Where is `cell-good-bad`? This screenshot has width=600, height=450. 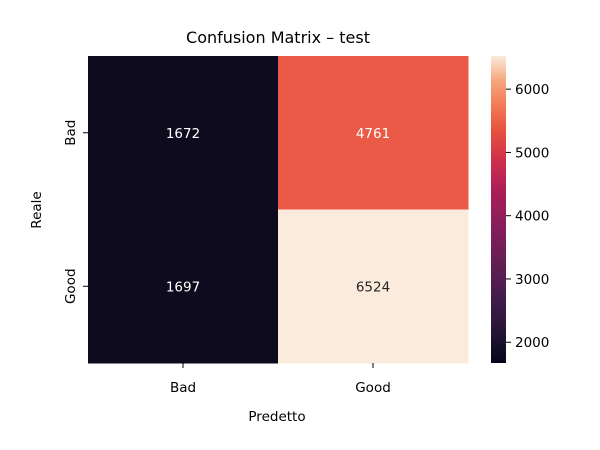
cell-good-bad is located at coordinates (183, 286).